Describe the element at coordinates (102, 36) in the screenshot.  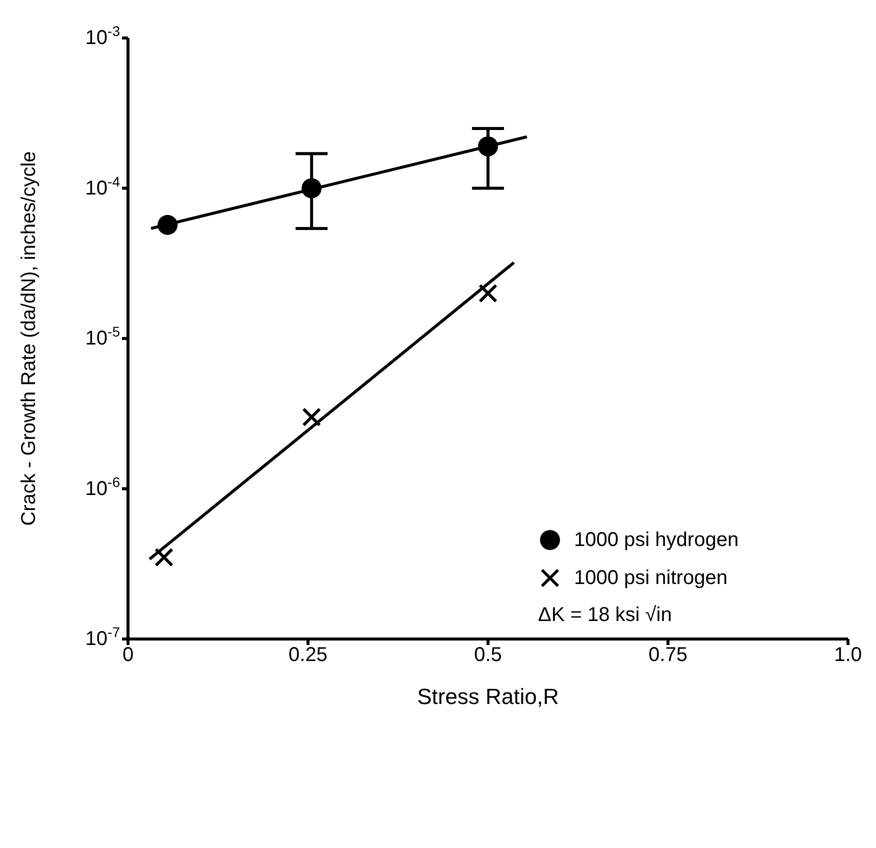
I see `y-tick-label: 10$^{-3}$` at that location.